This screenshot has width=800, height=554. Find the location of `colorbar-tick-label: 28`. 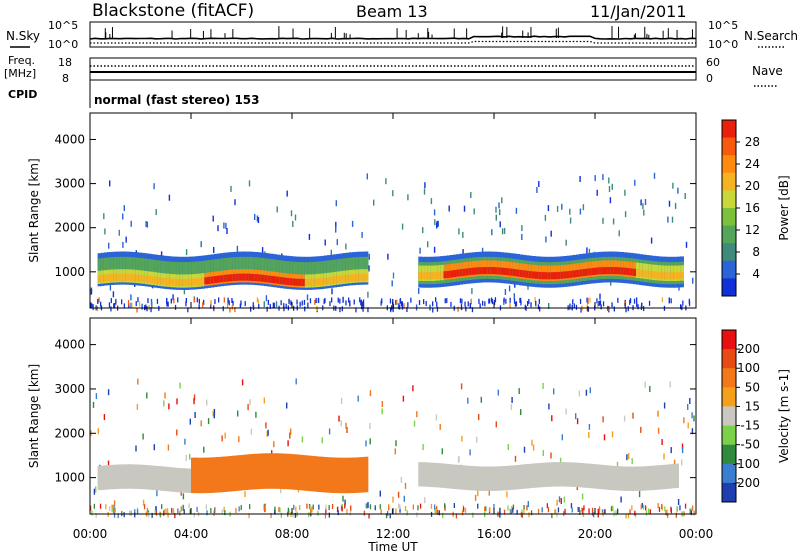

colorbar-tick-label: 28 is located at coordinates (752, 142).